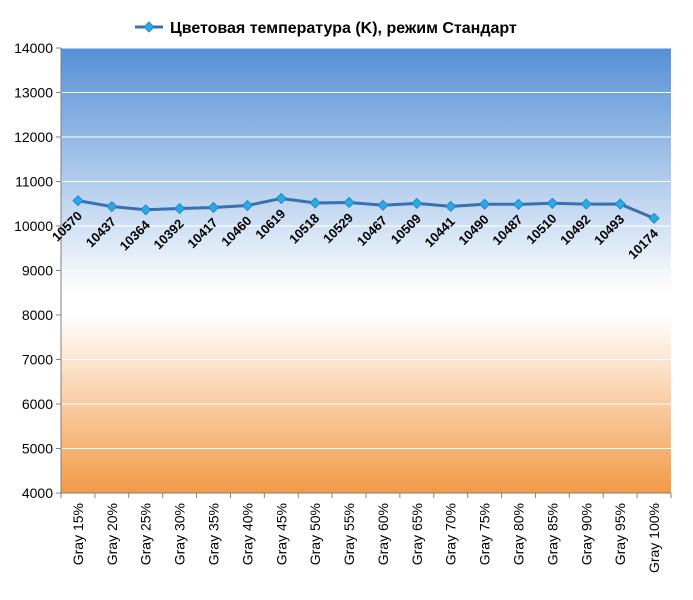  What do you see at coordinates (37, 493) in the screenshot?
I see `y-tick-label: 4000` at bounding box center [37, 493].